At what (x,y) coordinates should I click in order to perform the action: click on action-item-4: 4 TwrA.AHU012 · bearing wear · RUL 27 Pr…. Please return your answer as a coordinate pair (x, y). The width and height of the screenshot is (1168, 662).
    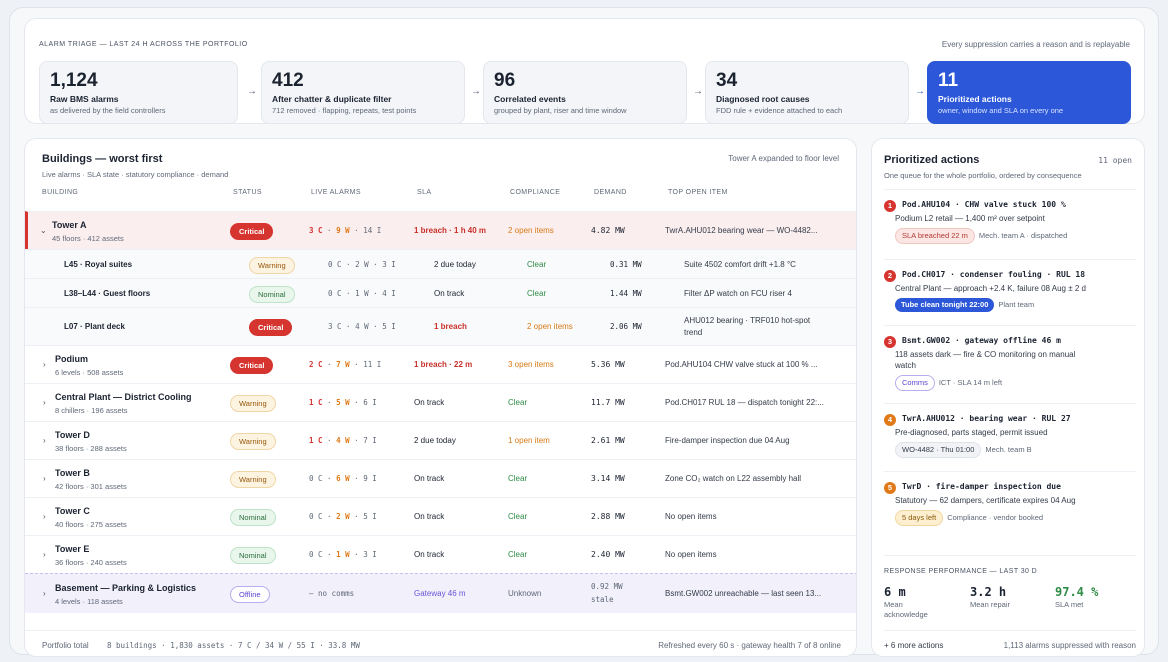
    Looking at the image, I should click on (1010, 430).